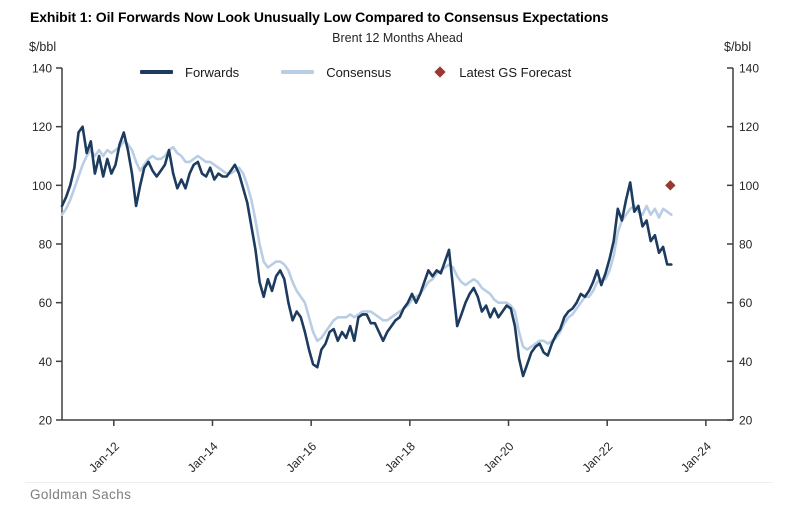 Image resolution: width=795 pixels, height=524 pixels. I want to click on svg-text: Jan-16, so click(301, 457).